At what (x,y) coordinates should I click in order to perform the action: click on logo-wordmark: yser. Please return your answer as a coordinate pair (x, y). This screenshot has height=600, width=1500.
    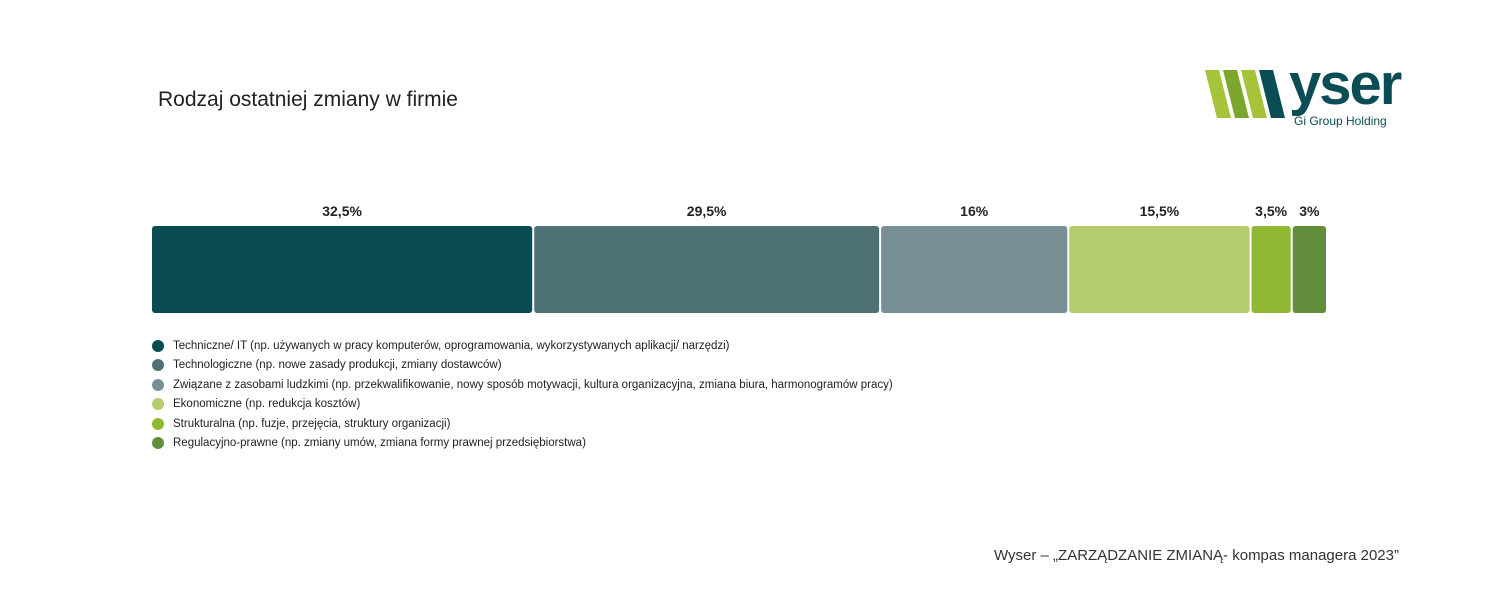
    Looking at the image, I should click on (1345, 84).